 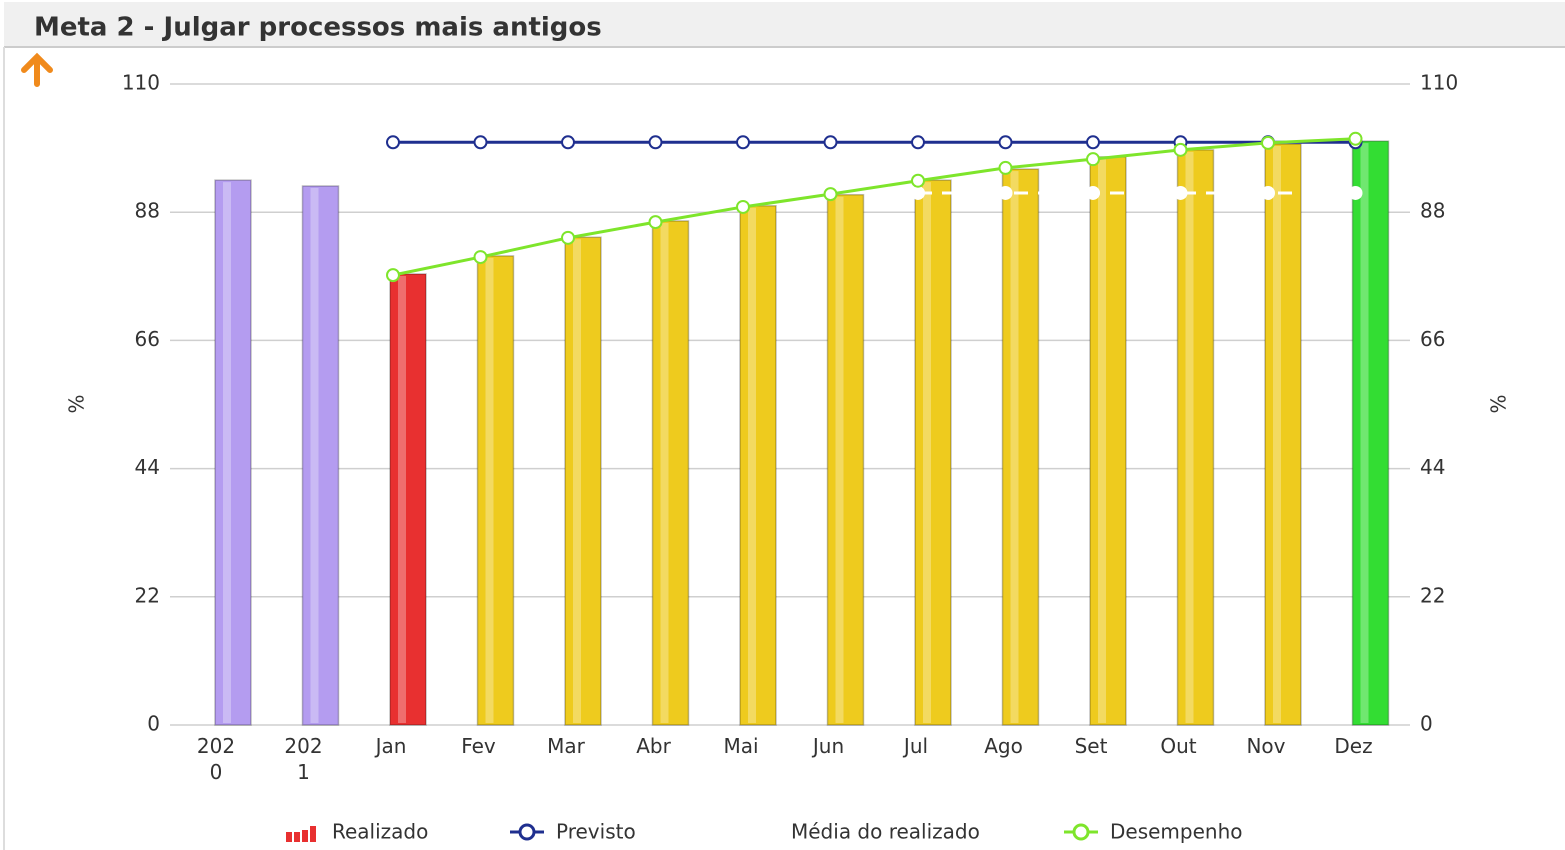 I want to click on x-tick-label: Jul, so click(x=916, y=746).